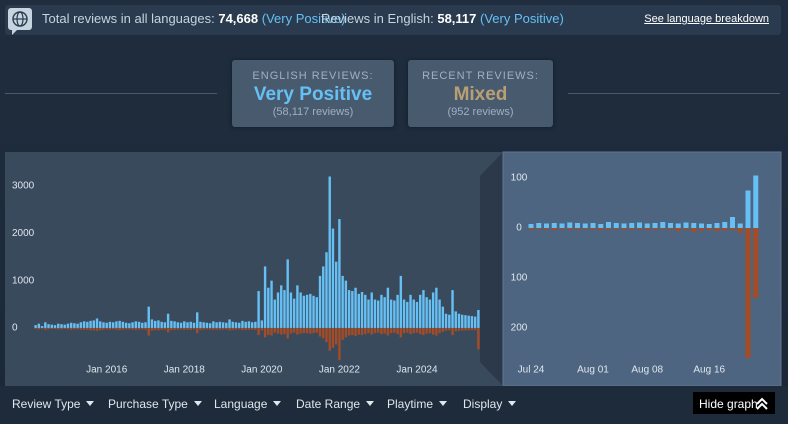  What do you see at coordinates (335, 404) in the screenshot?
I see `filter-dropdown: Date Range` at bounding box center [335, 404].